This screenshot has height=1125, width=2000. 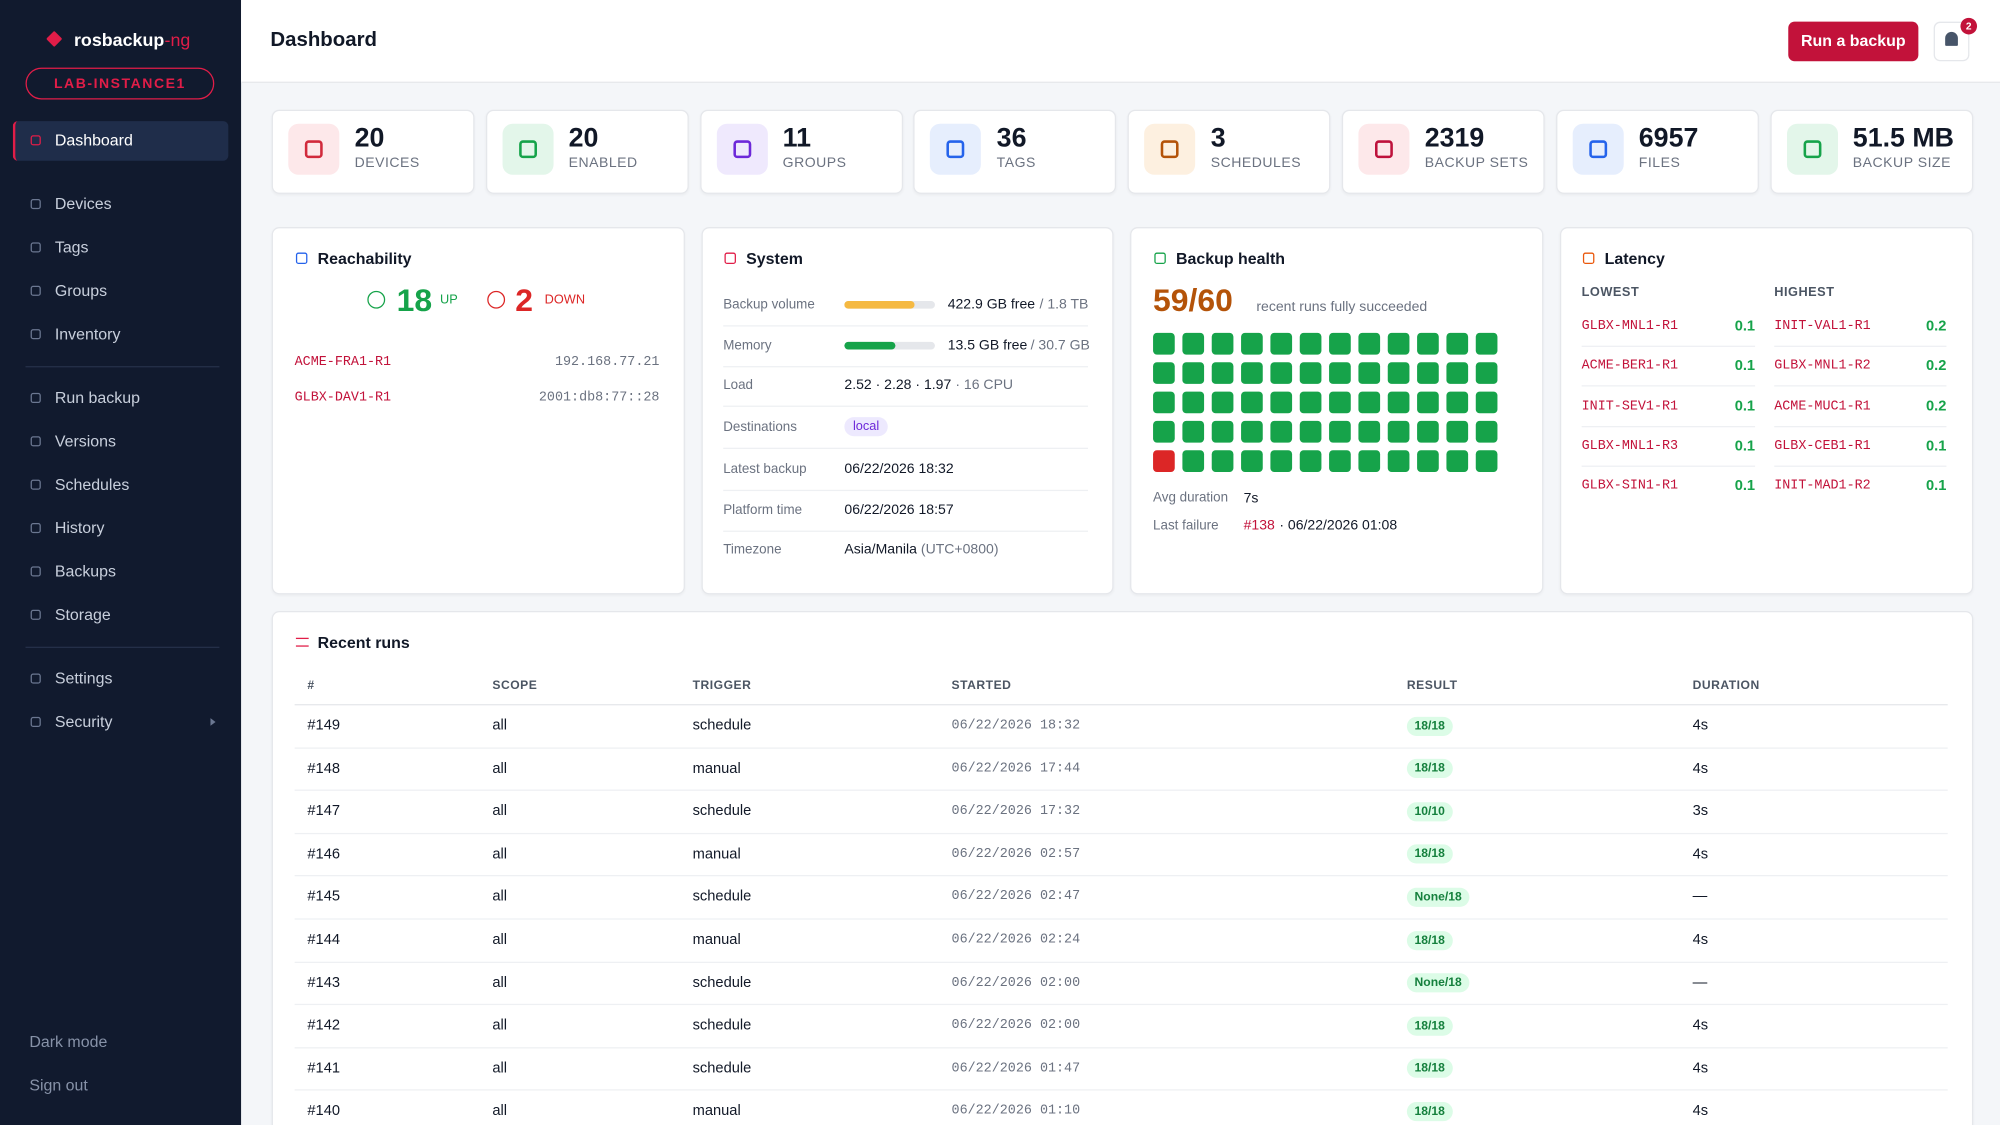 What do you see at coordinates (565, 300) in the screenshot?
I see `down-label: DOWN` at bounding box center [565, 300].